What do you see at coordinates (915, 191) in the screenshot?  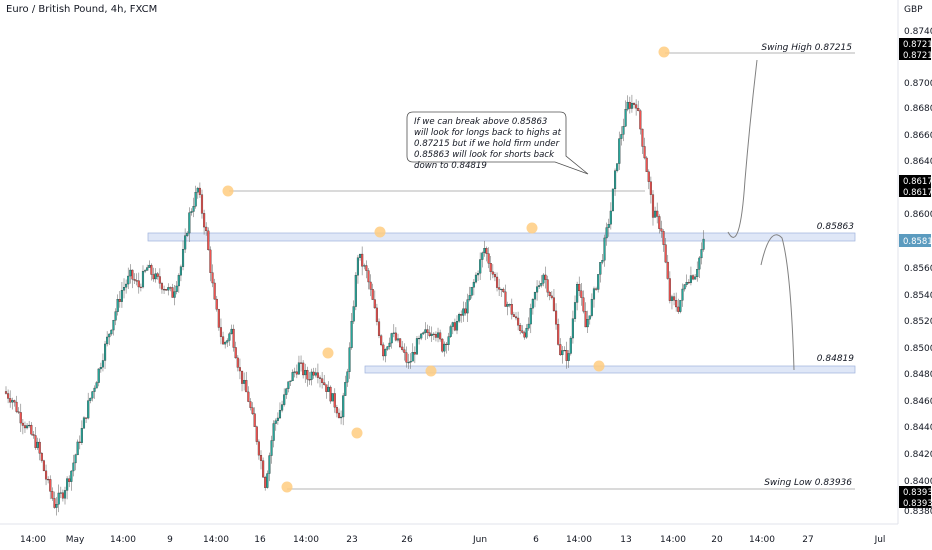 I see `level-price-tag-b` at bounding box center [915, 191].